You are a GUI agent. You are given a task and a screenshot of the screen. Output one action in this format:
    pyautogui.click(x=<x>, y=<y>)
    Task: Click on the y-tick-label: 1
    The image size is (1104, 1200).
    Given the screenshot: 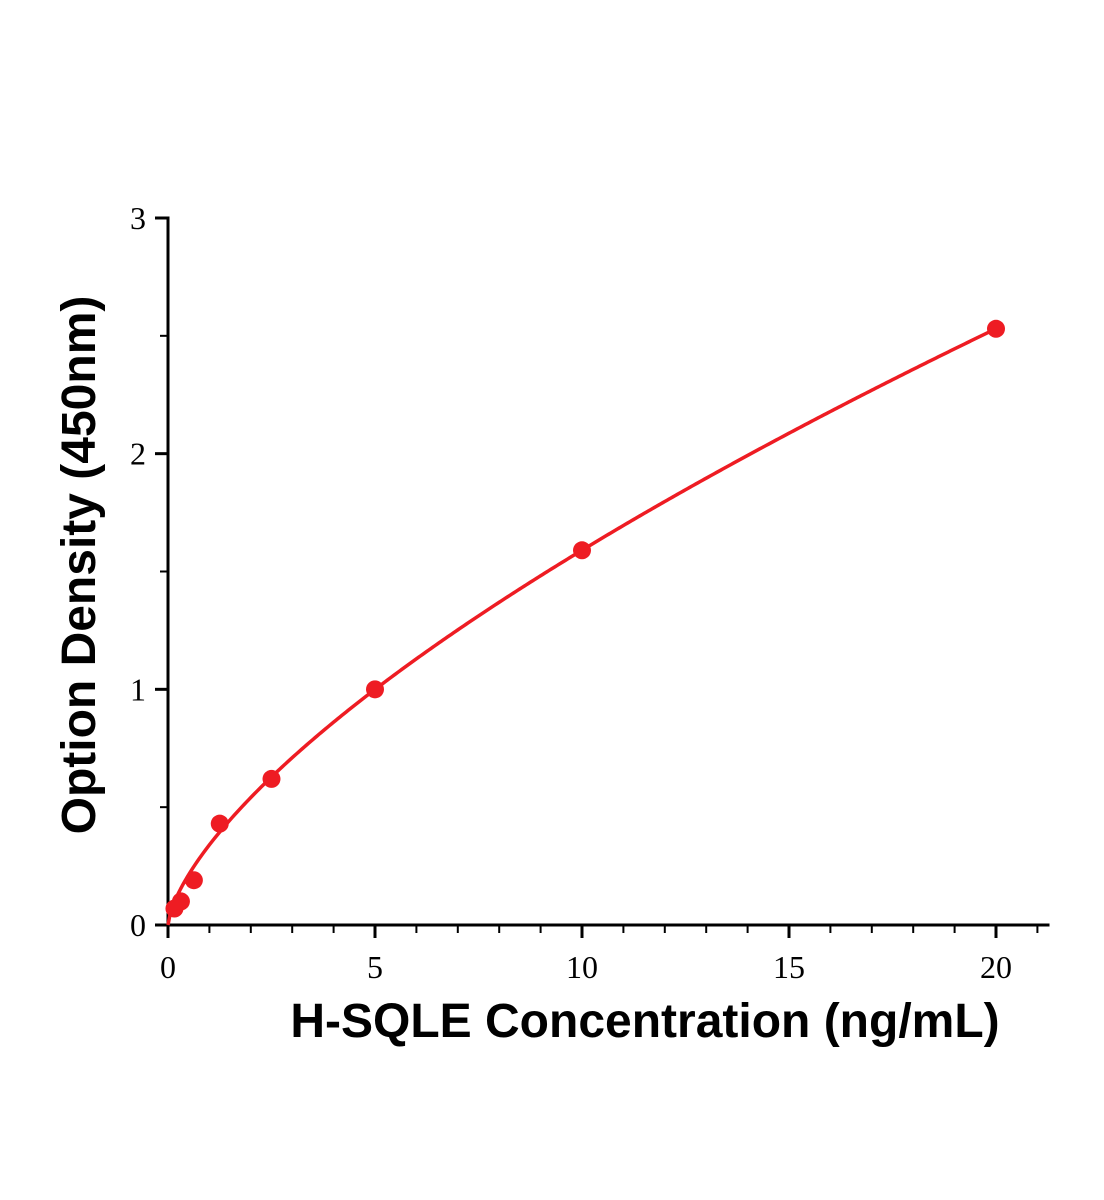 What is the action you would take?
    pyautogui.click(x=138, y=689)
    